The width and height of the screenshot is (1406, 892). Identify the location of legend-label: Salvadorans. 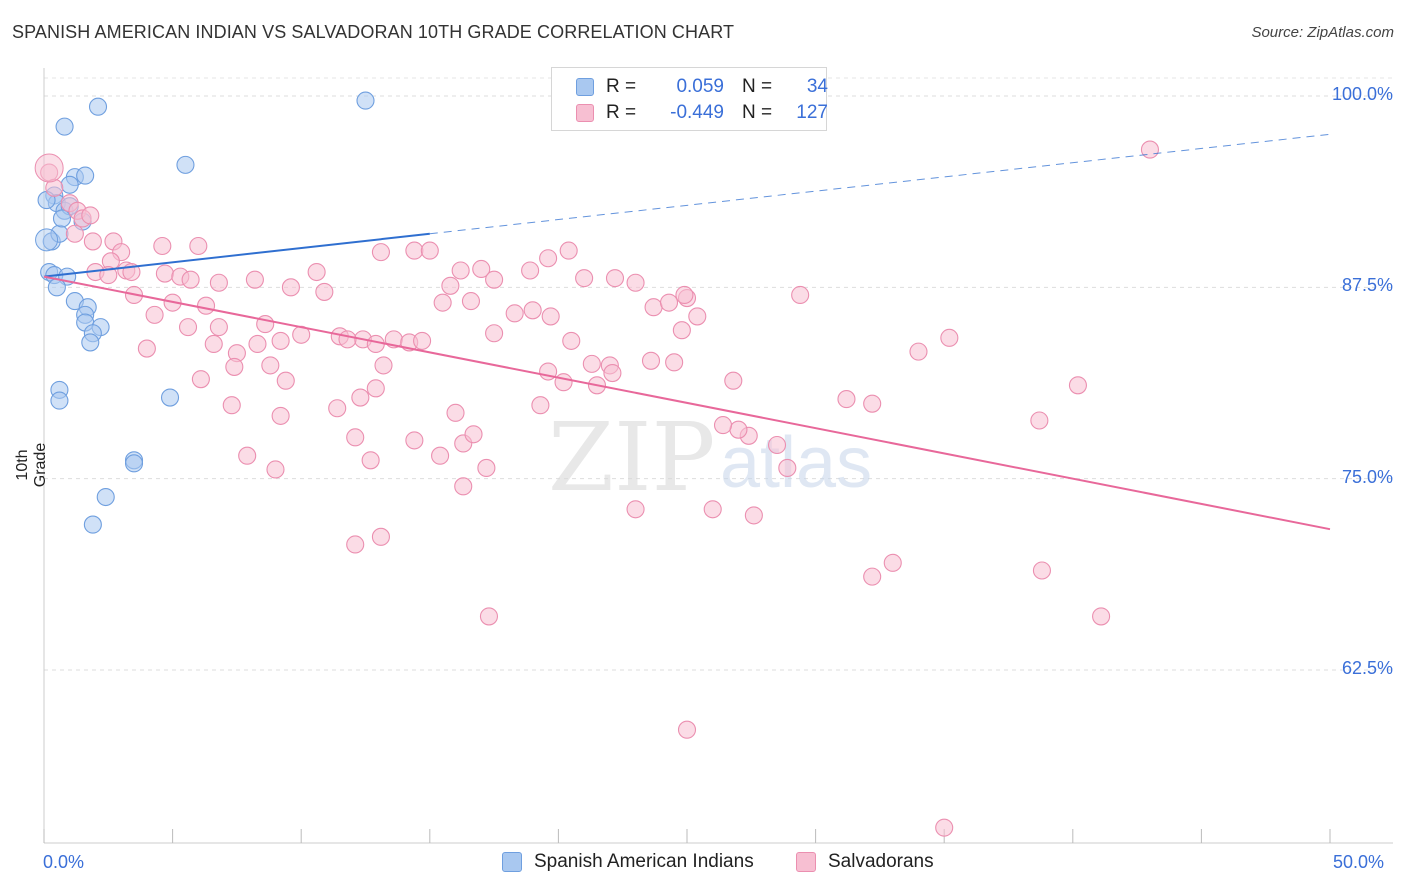
(881, 861).